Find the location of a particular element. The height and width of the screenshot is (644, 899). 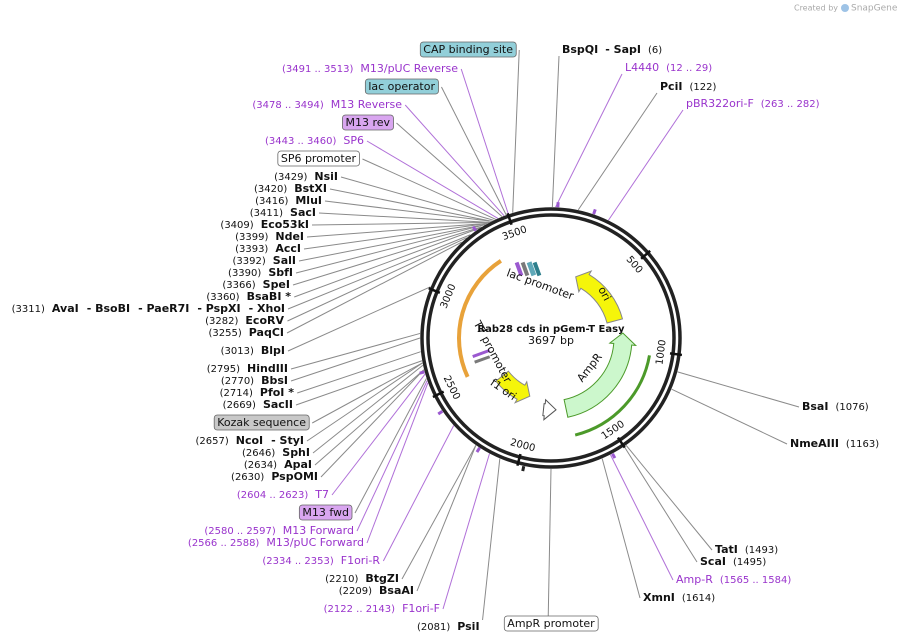

ampr-arrow is located at coordinates (600, 375).